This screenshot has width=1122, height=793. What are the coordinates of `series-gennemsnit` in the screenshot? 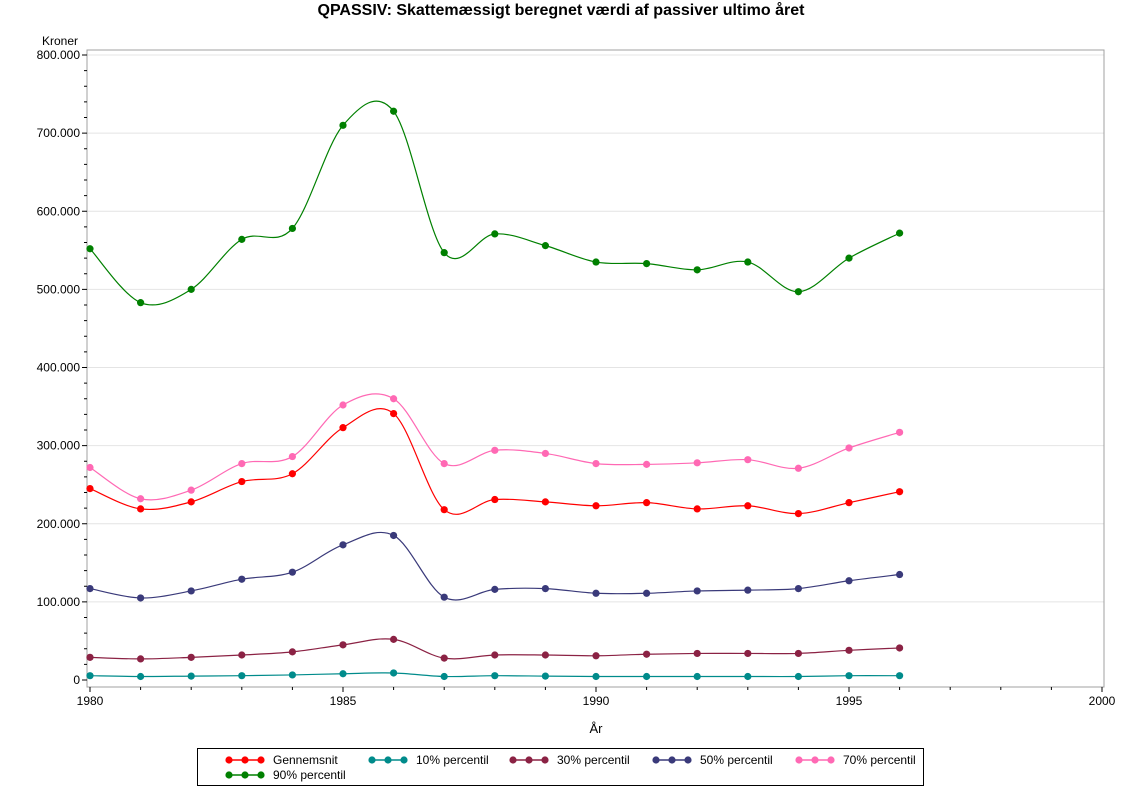 It's located at (495, 463).